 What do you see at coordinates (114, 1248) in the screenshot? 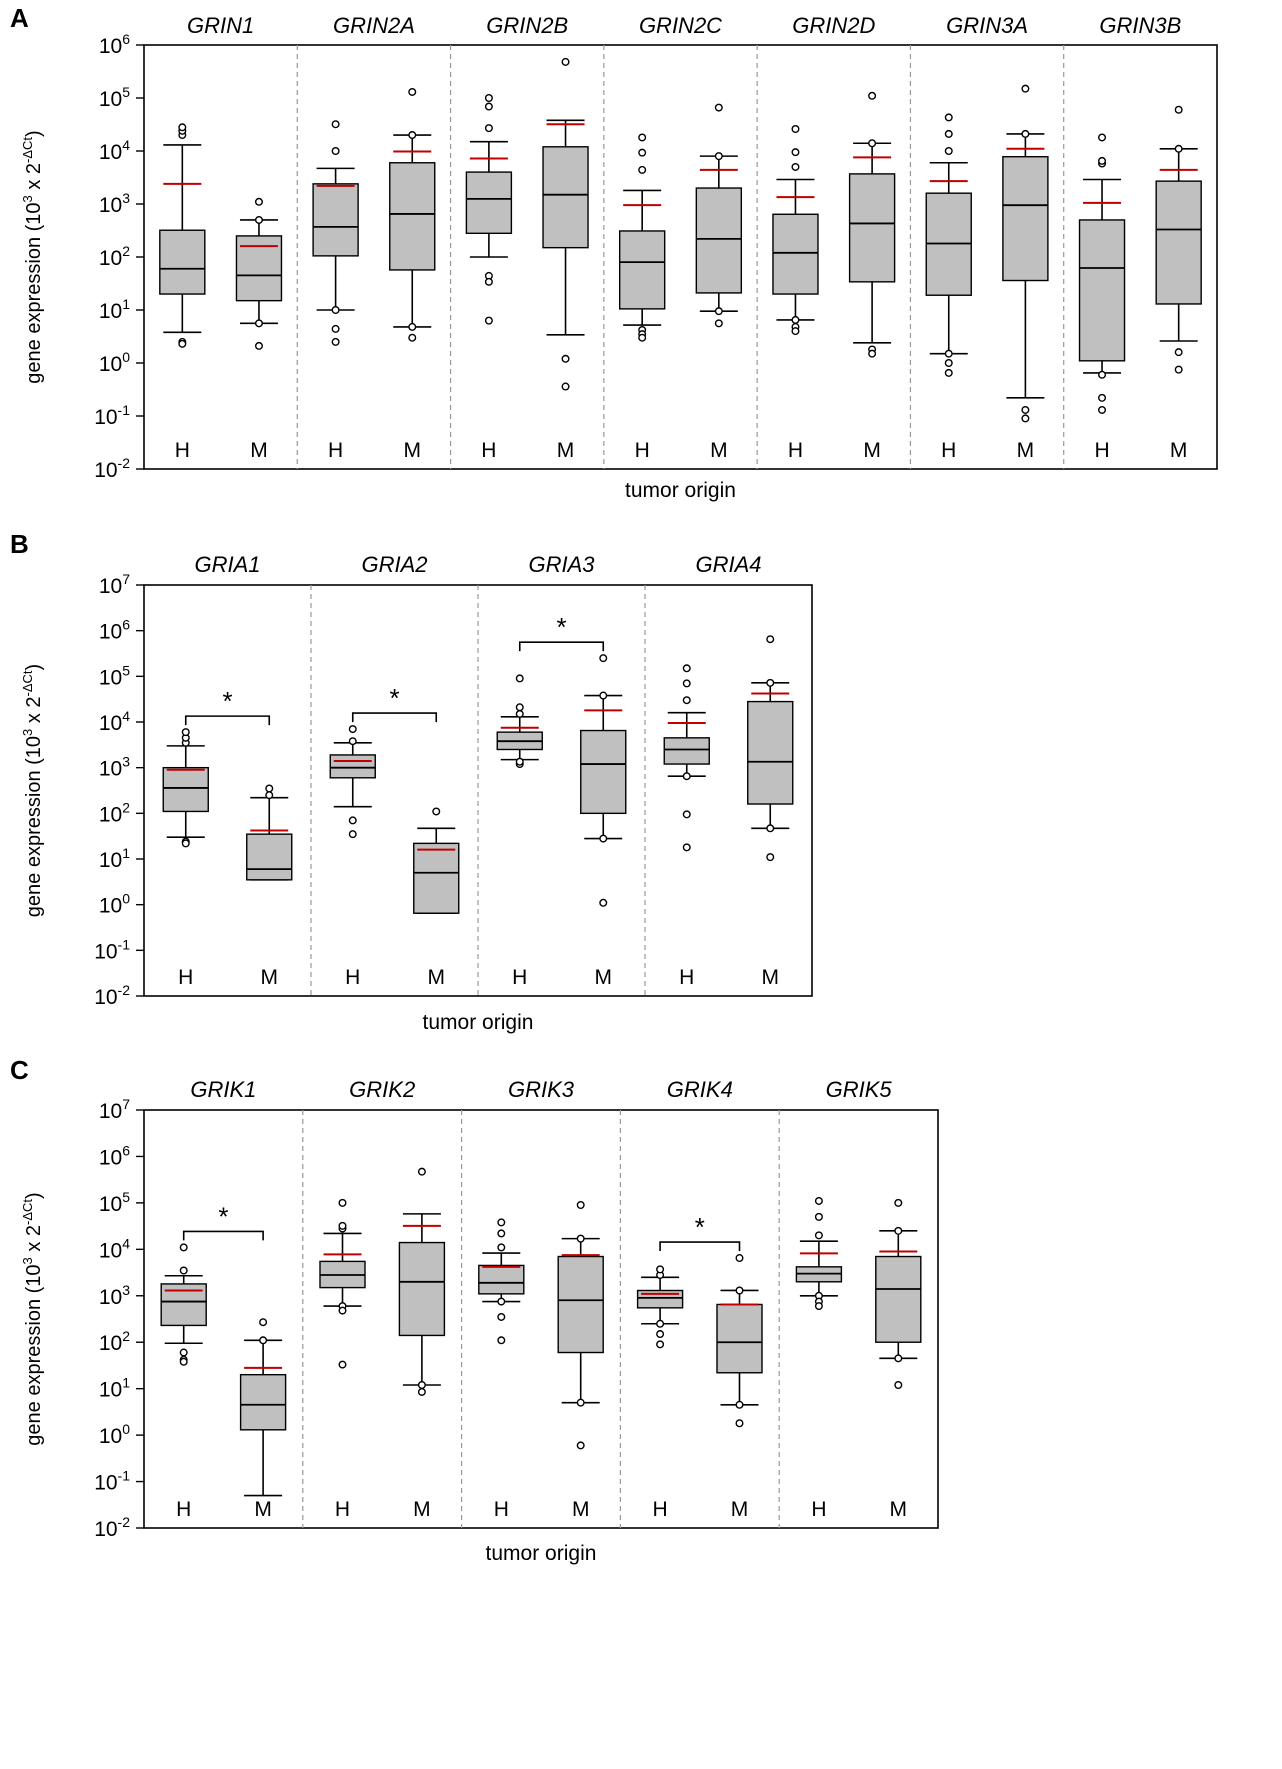
I see `y-tick-label: 10⁴` at bounding box center [114, 1248].